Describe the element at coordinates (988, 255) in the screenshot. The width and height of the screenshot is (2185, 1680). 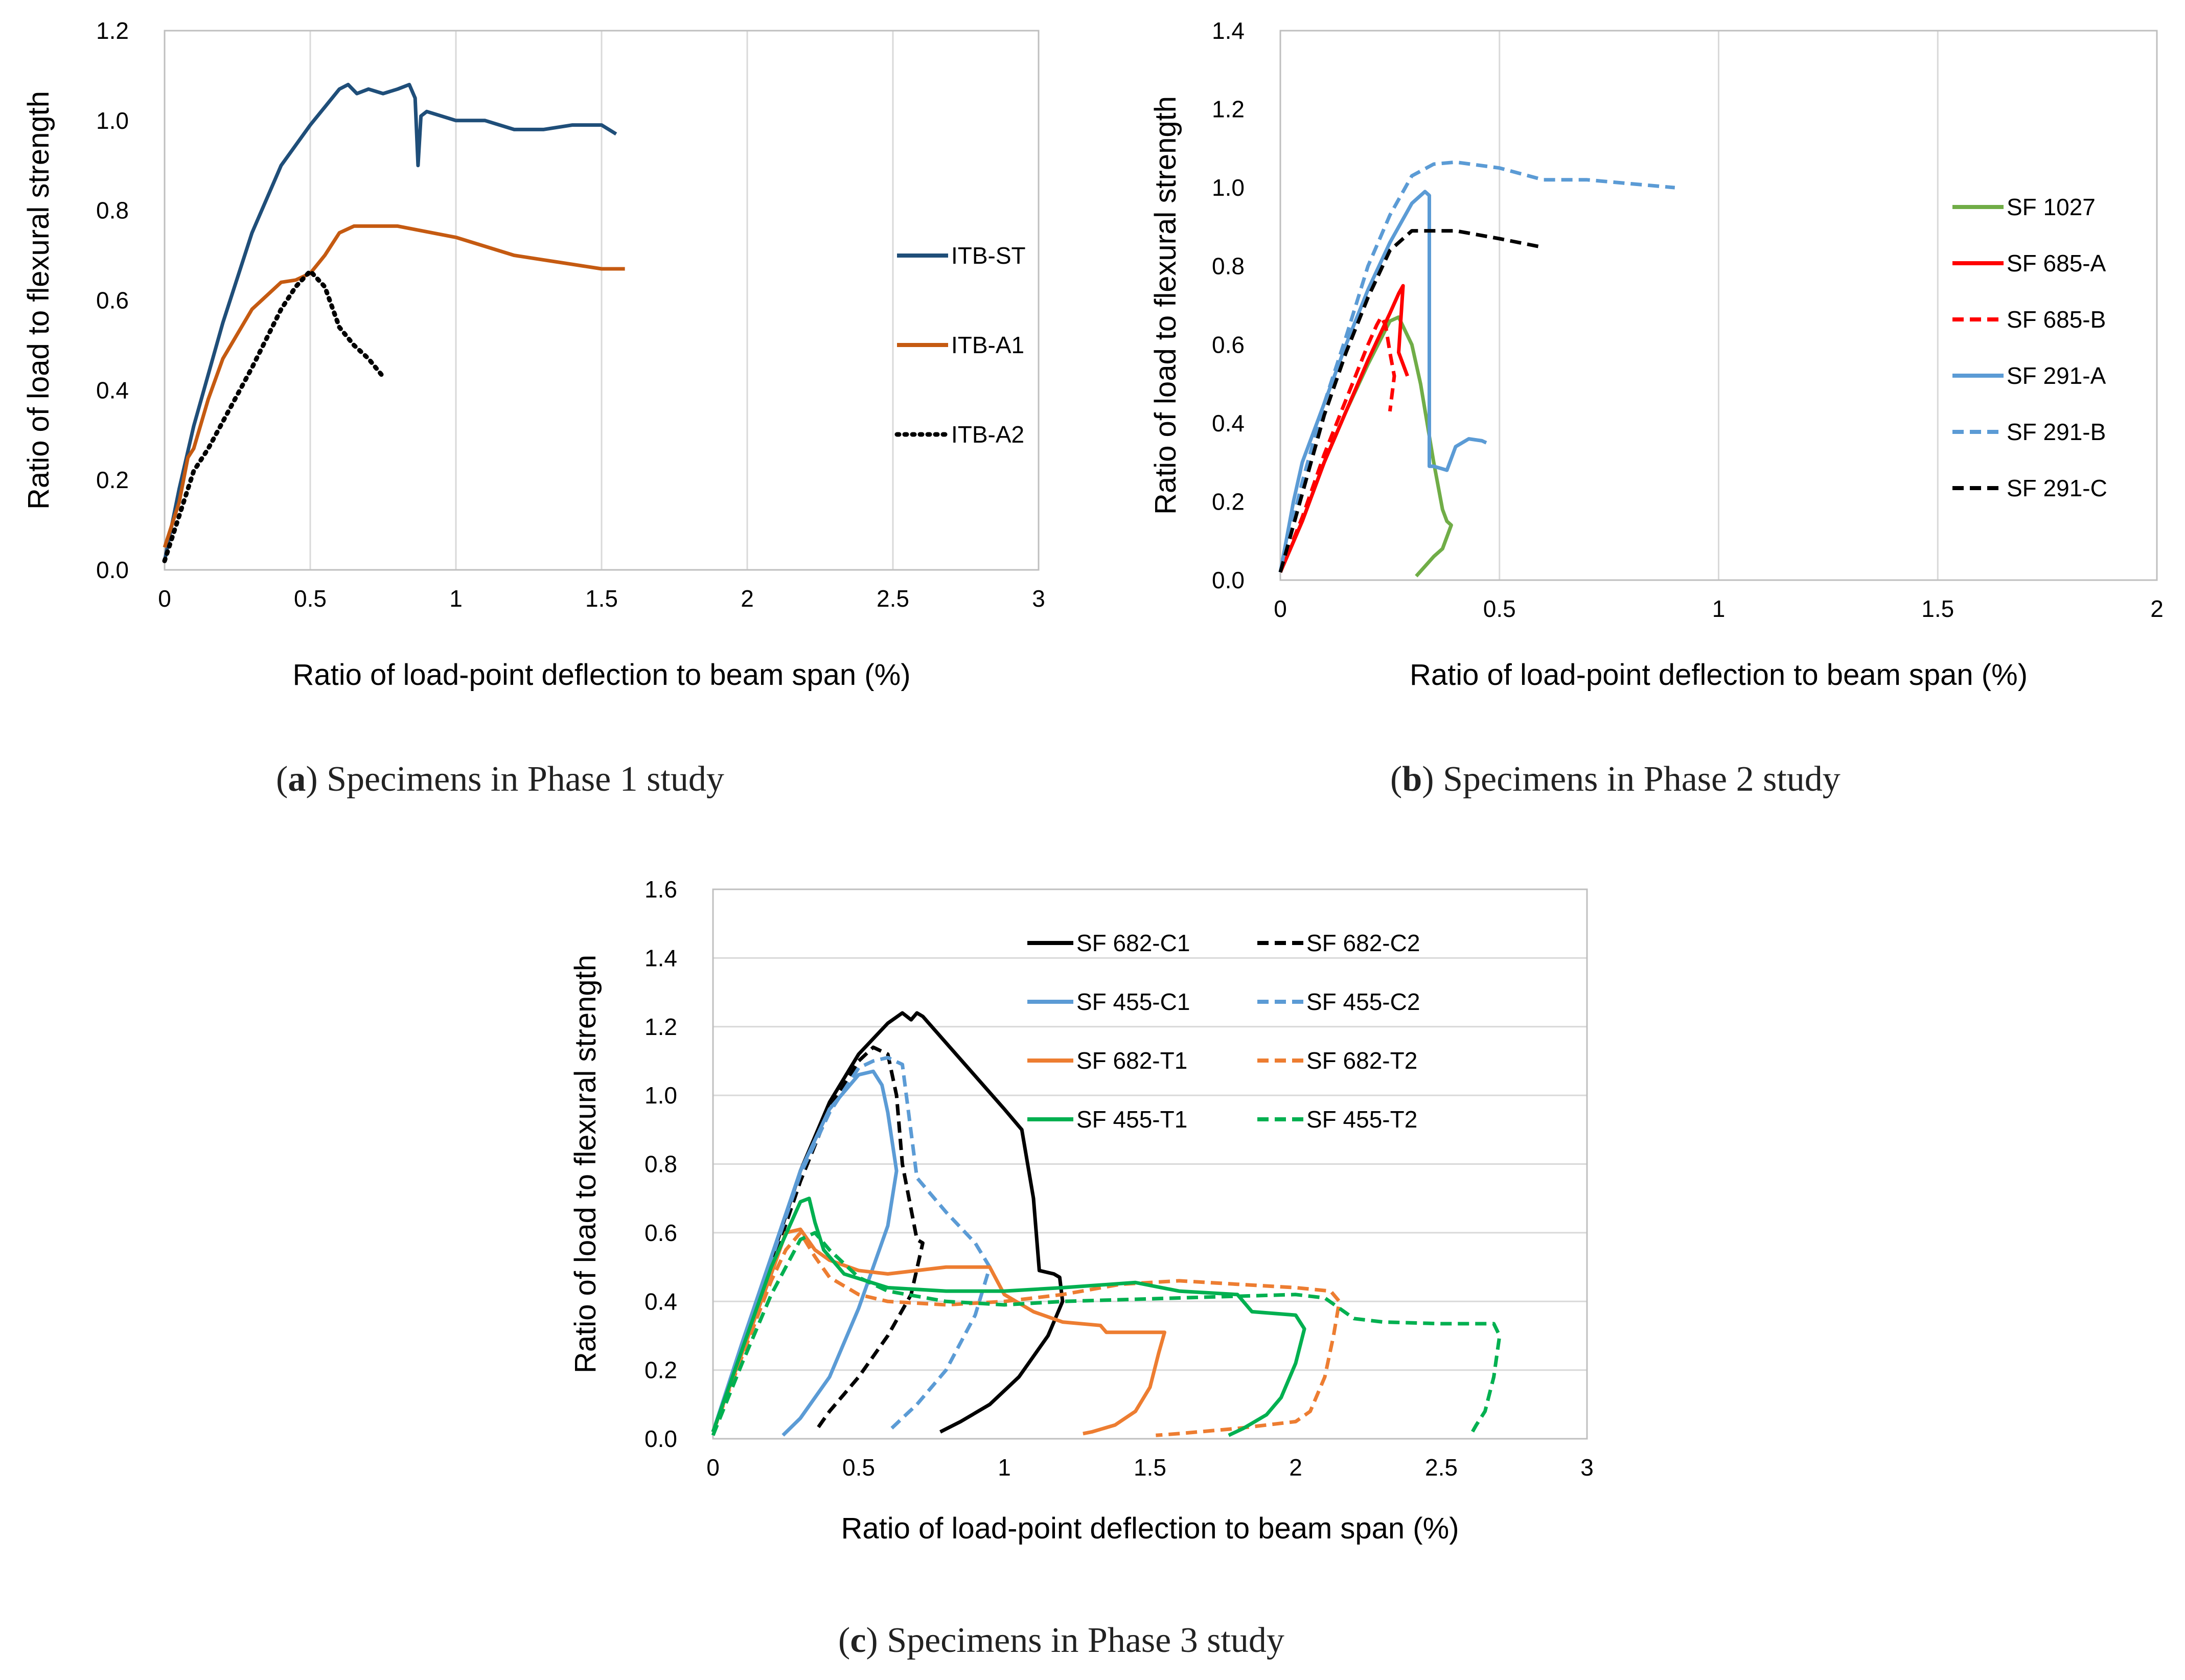
I see `legend-label: ITB-ST` at that location.